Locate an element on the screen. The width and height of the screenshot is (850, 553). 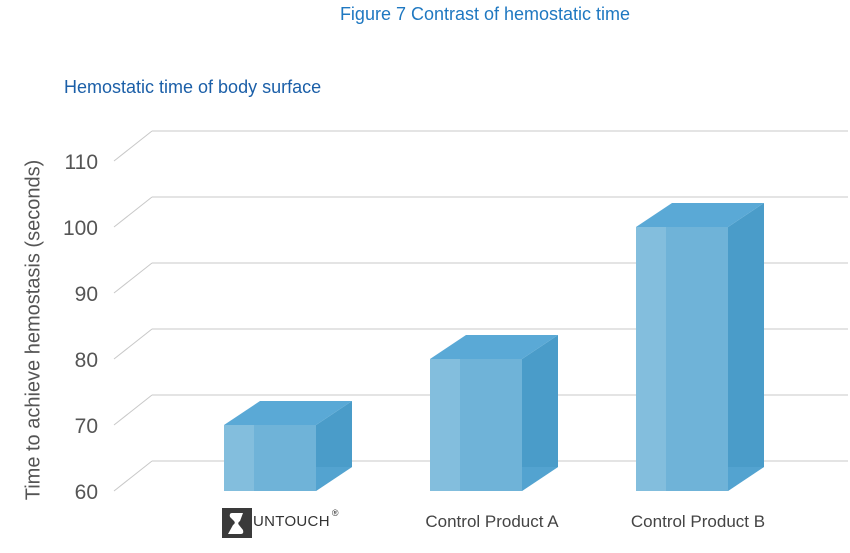
logo-mark-icon is located at coordinates (237, 523).